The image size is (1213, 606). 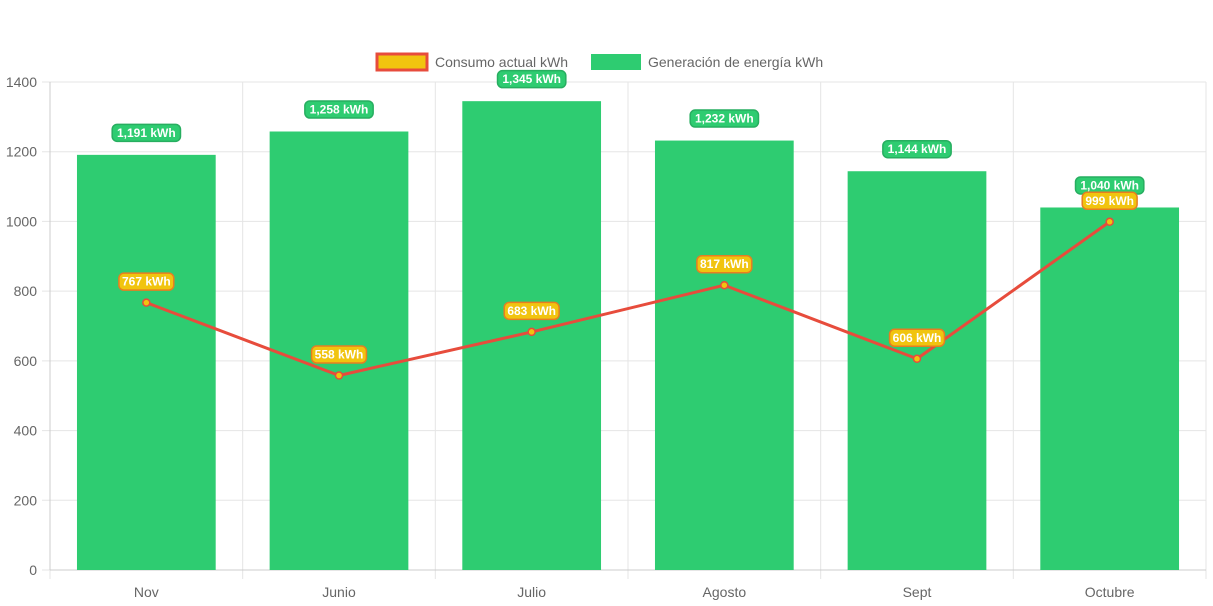 I want to click on x-axis-ticks: Nov Junio Julio Agosto Sept Octubre, so click(x=634, y=592).